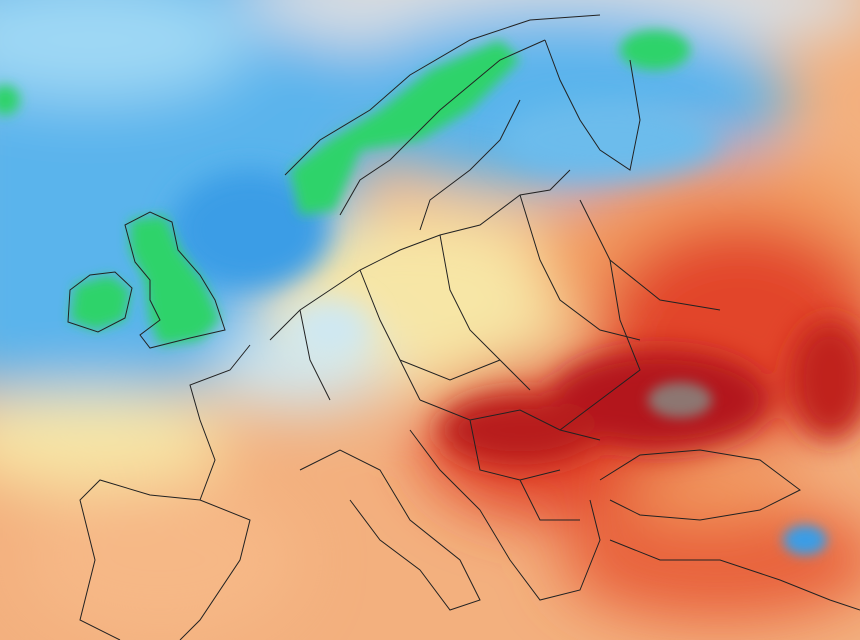 The width and height of the screenshot is (860, 640). What do you see at coordinates (250, 230) in the screenshot?
I see `north-sea-blue` at bounding box center [250, 230].